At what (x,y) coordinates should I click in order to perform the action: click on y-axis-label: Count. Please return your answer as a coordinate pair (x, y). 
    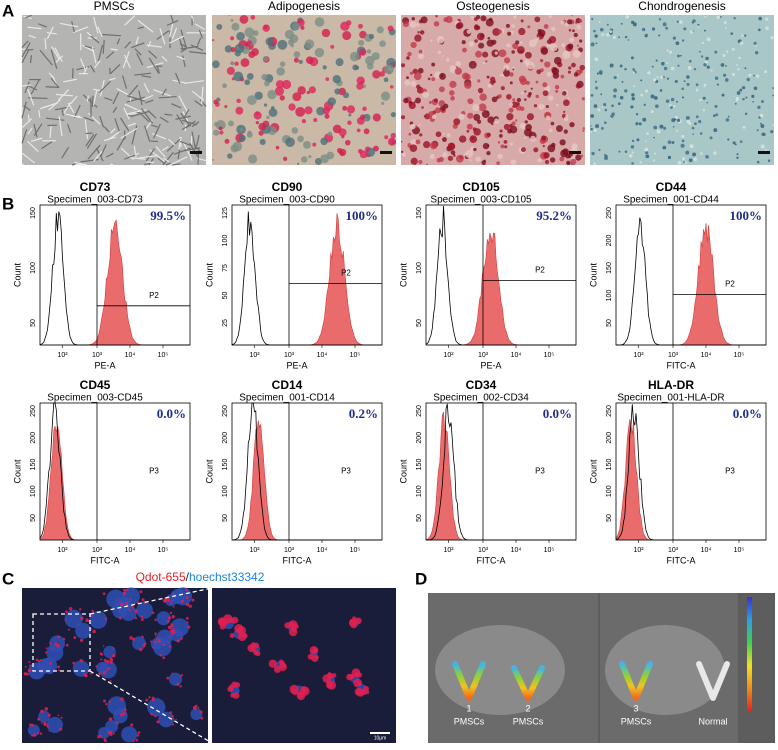
    Looking at the image, I should click on (403, 471).